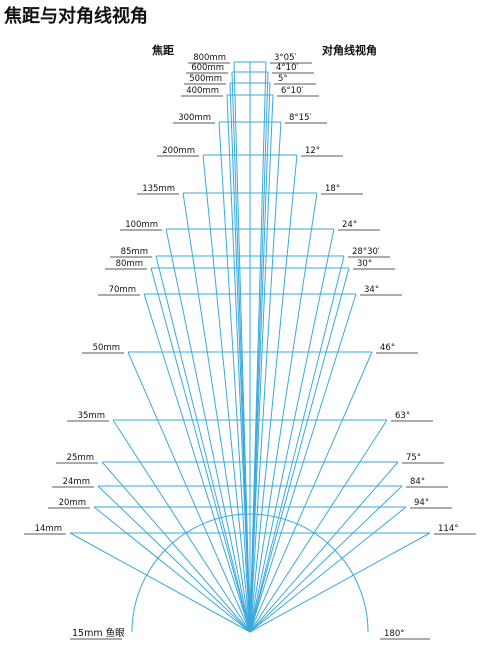 Image resolution: width=500 pixels, height=652 pixels. What do you see at coordinates (349, 50) in the screenshot?
I see `angle-header: 对角线视角` at bounding box center [349, 50].